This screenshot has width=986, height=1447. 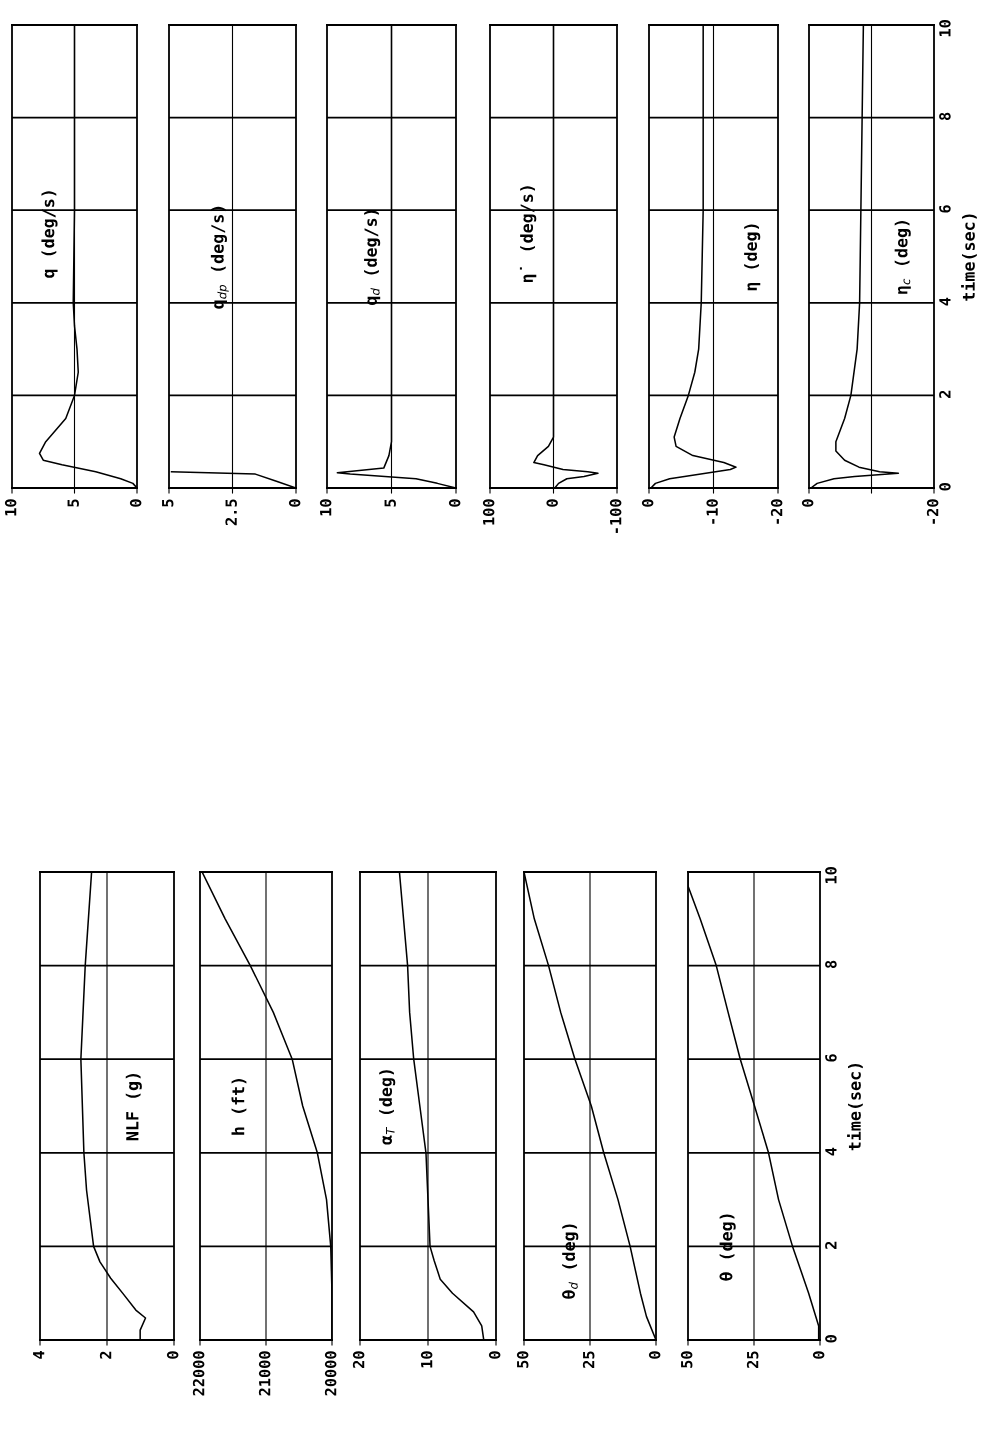 I want to click on x-tick-label: 22000, so click(x=198, y=1373).